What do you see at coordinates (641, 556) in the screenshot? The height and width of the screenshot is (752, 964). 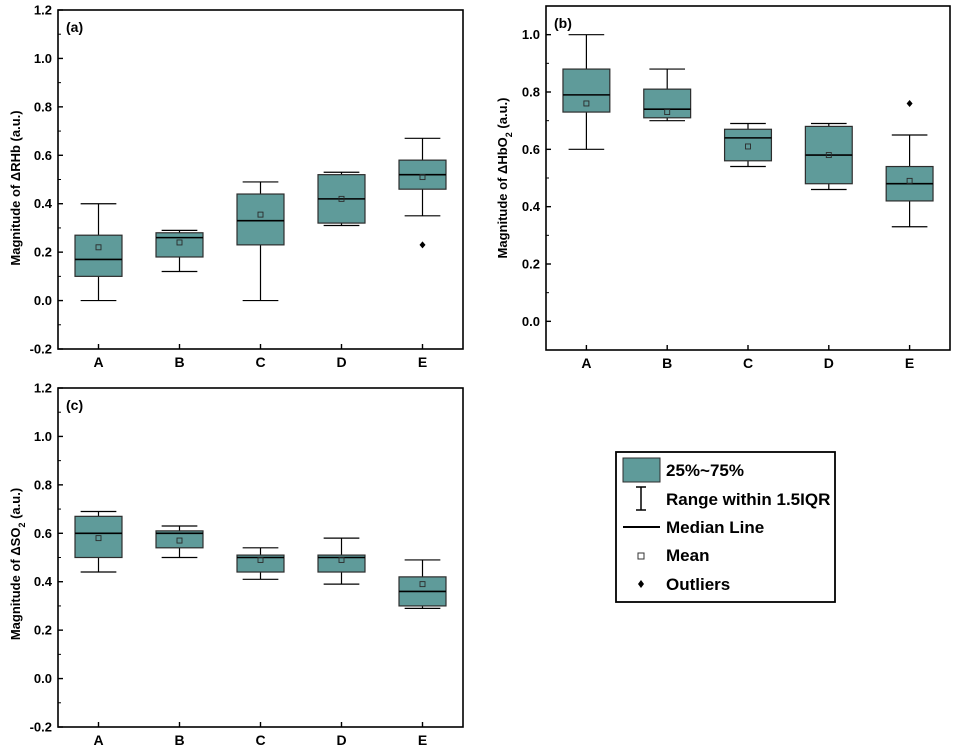 I see `mean-symbol` at bounding box center [641, 556].